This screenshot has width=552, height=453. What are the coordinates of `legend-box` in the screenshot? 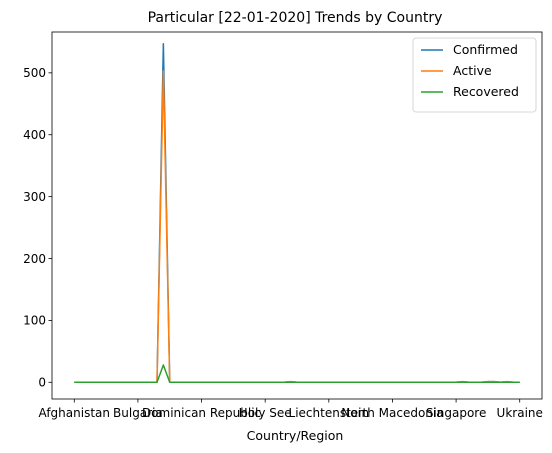 It's located at (474, 75).